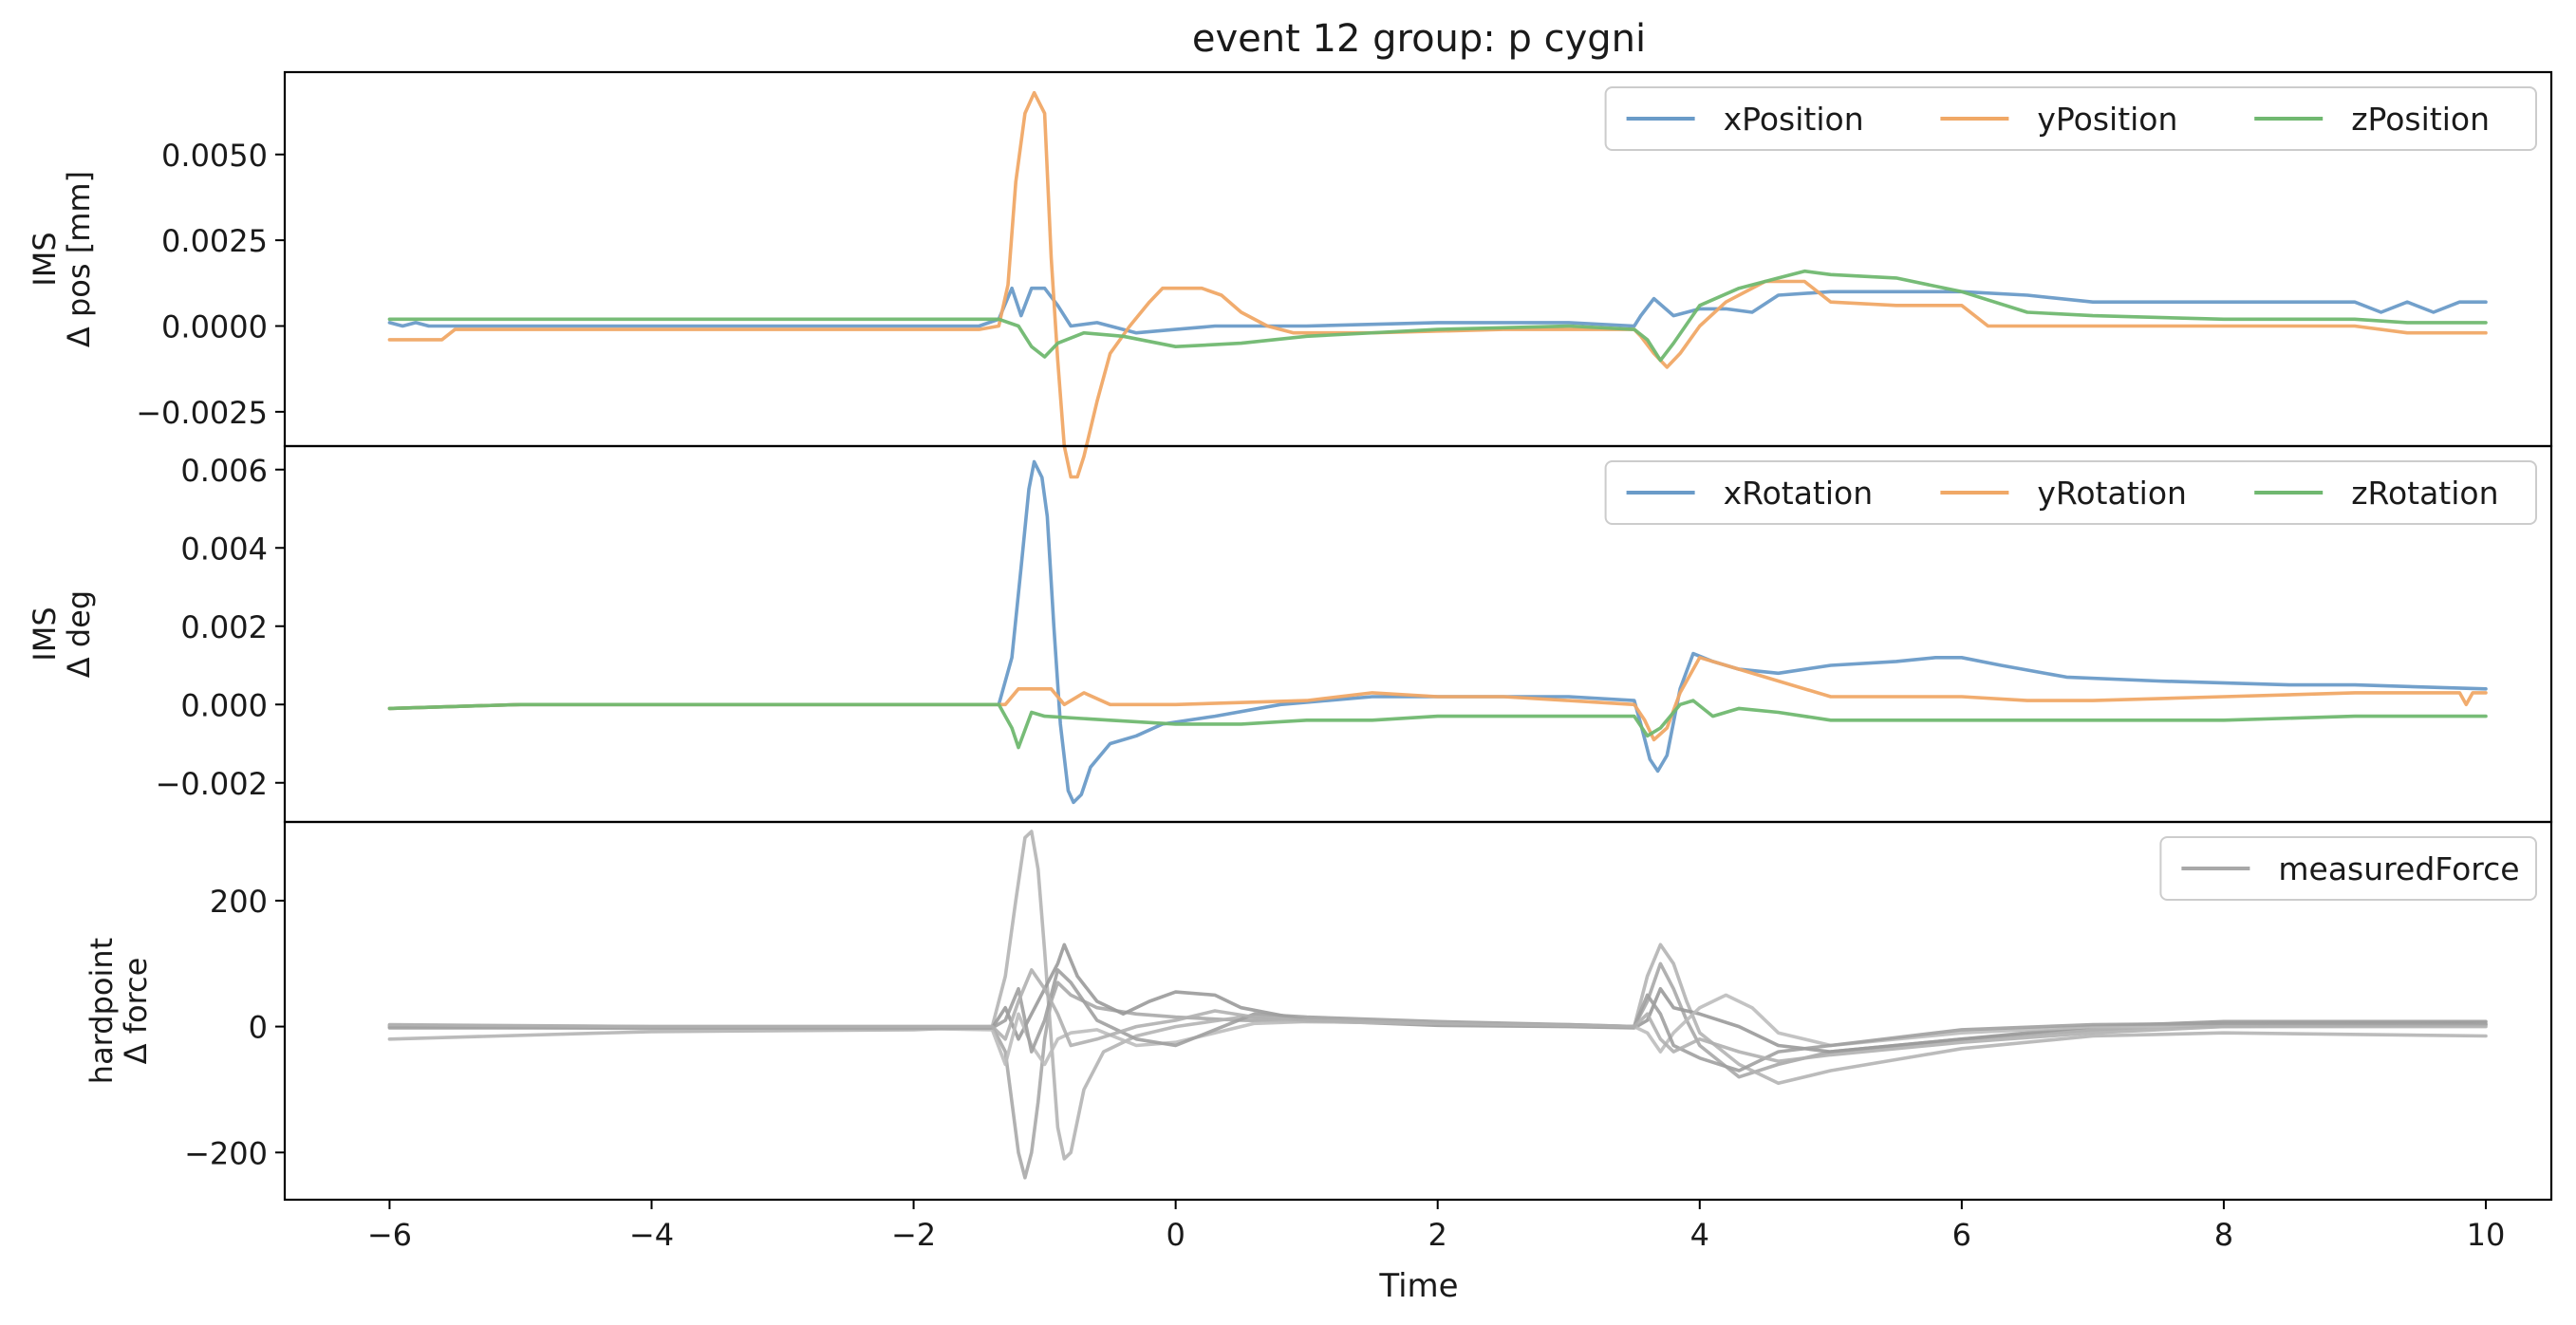  I want to click on y-axis-label: Δ pos [mm], so click(79, 259).